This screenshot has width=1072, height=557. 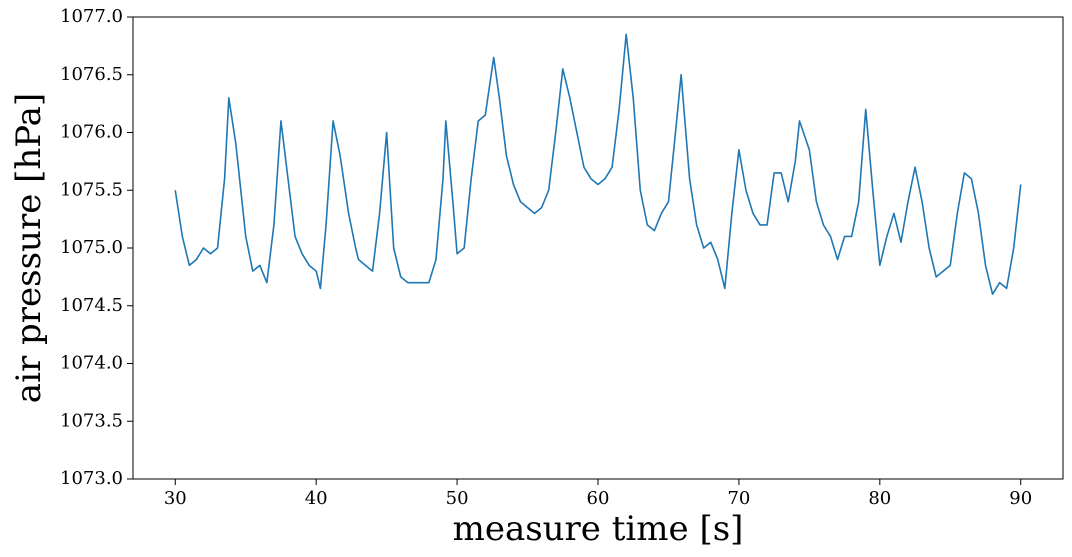 I want to click on x-axis-label: measure time [s], so click(x=598, y=529).